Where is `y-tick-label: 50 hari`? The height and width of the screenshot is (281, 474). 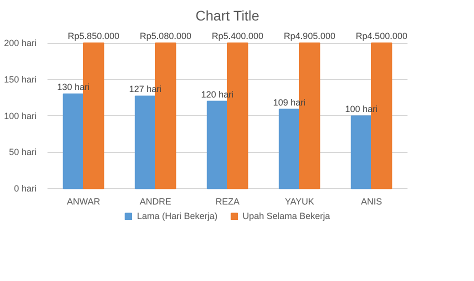 y-tick-label: 50 hari is located at coordinates (22, 152).